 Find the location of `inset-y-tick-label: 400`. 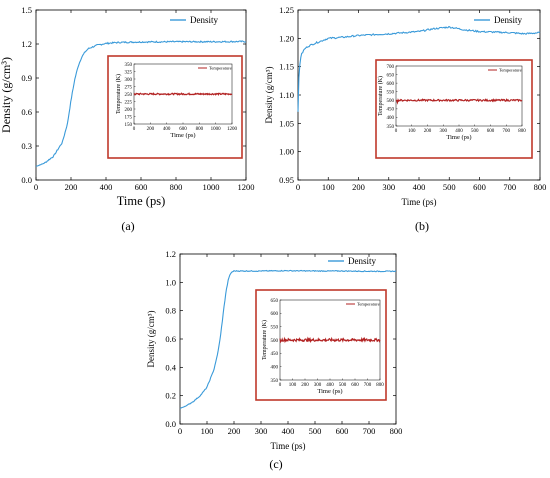

inset-y-tick-label: 400 is located at coordinates (275, 367).